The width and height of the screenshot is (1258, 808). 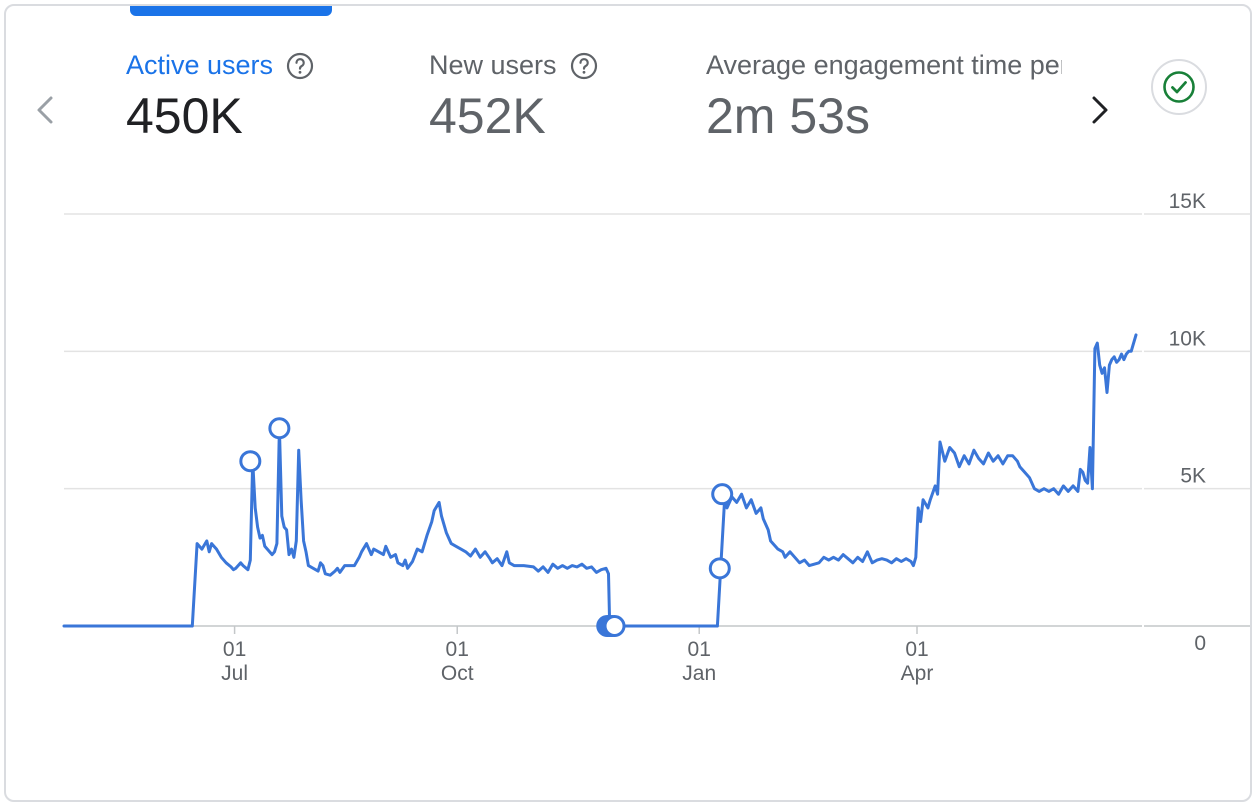 I want to click on active-tab-indicator, so click(x=231, y=11).